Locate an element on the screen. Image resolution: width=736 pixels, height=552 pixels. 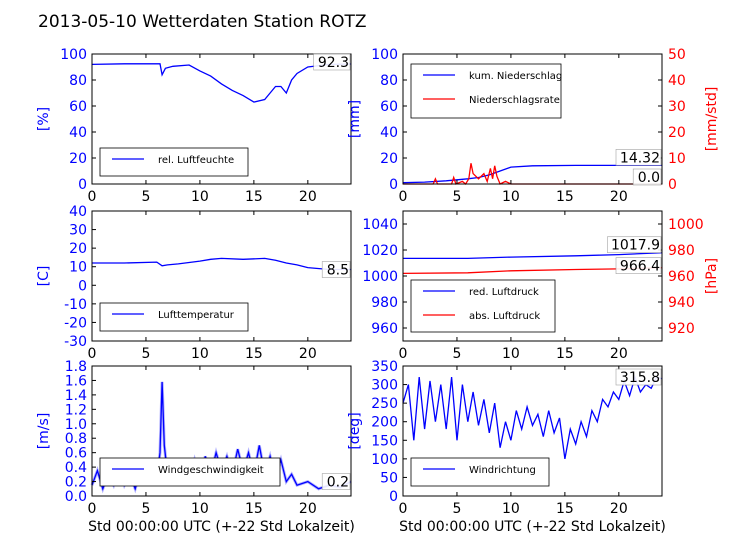
legend-label: rel. Luftfeuchte is located at coordinates (196, 160).